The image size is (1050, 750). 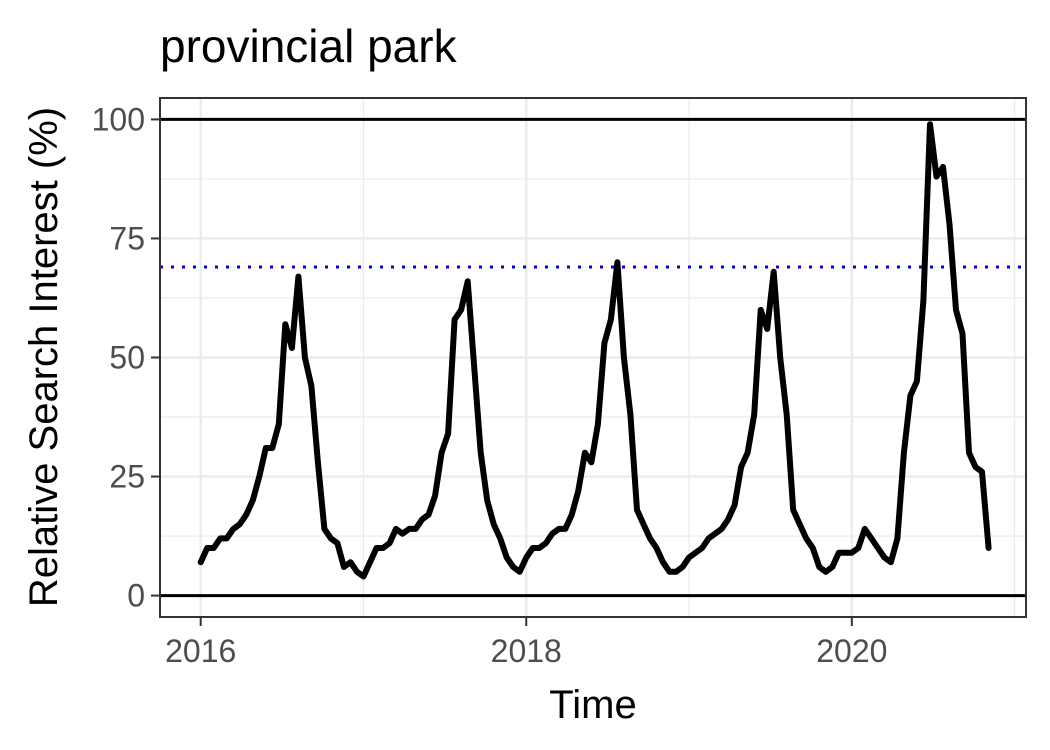 I want to click on y-axis-title: Relative Search Interest (%), so click(x=44, y=357).